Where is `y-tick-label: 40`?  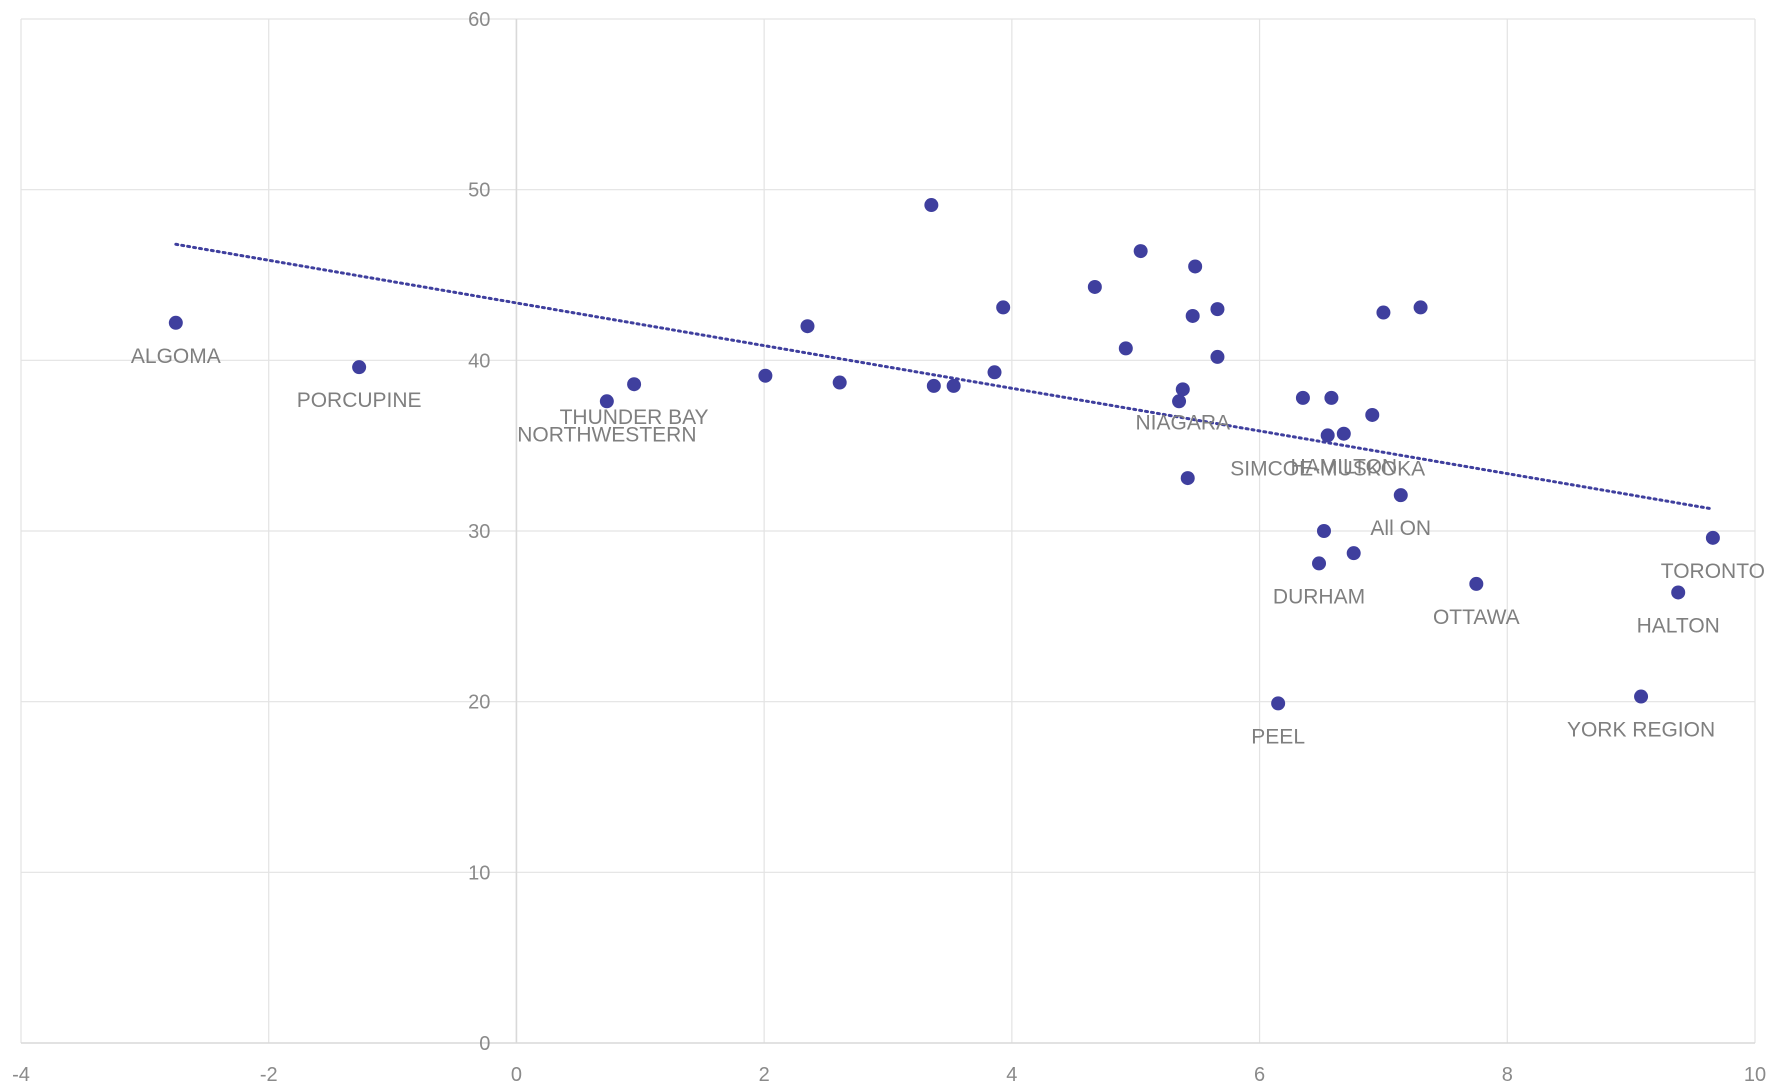
y-tick-label: 40 is located at coordinates (479, 361).